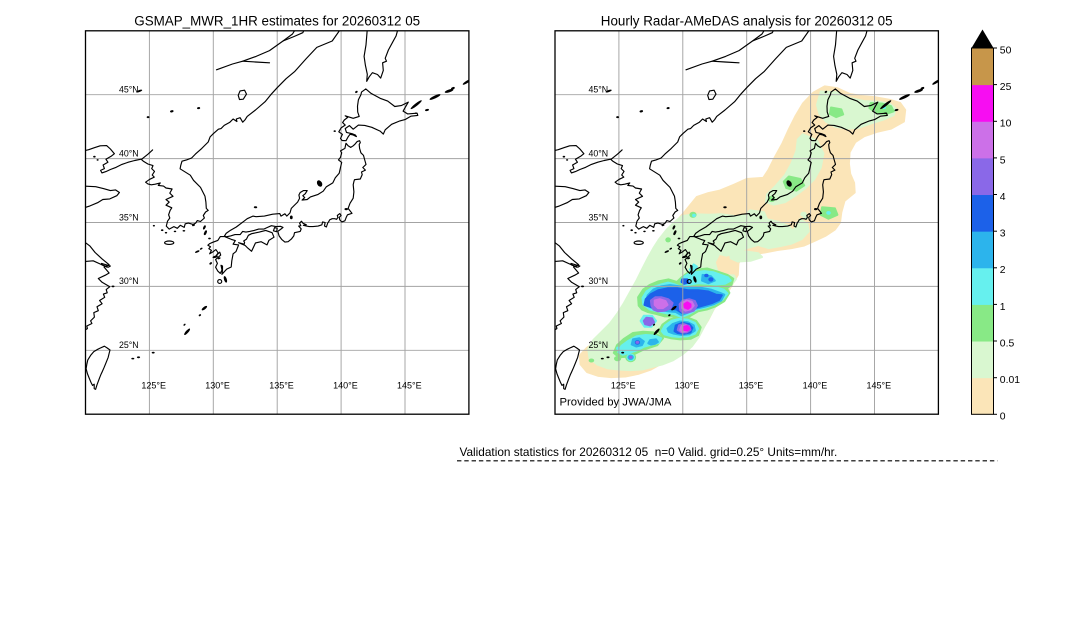 This screenshot has height=617, width=1080. Describe the element at coordinates (1010, 380) in the screenshot. I see `svg-text: 0.01` at that location.